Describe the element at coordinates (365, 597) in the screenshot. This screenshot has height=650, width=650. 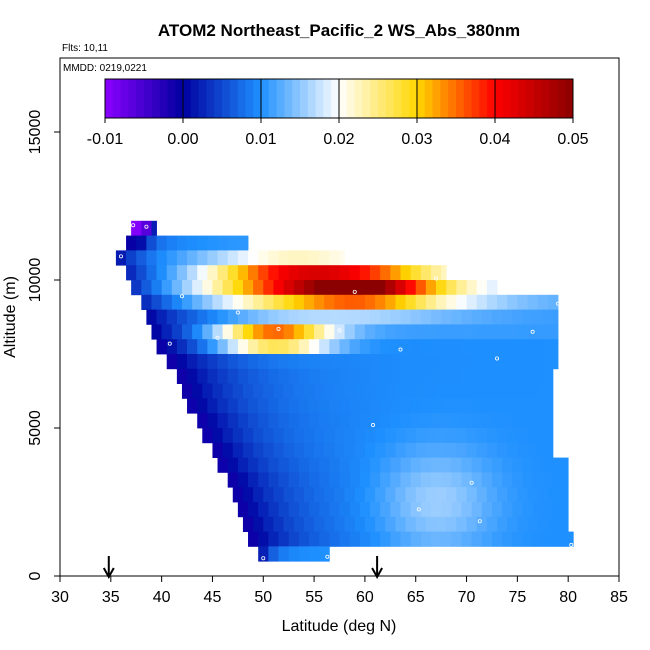
I see `x-tick-label: 60` at that location.